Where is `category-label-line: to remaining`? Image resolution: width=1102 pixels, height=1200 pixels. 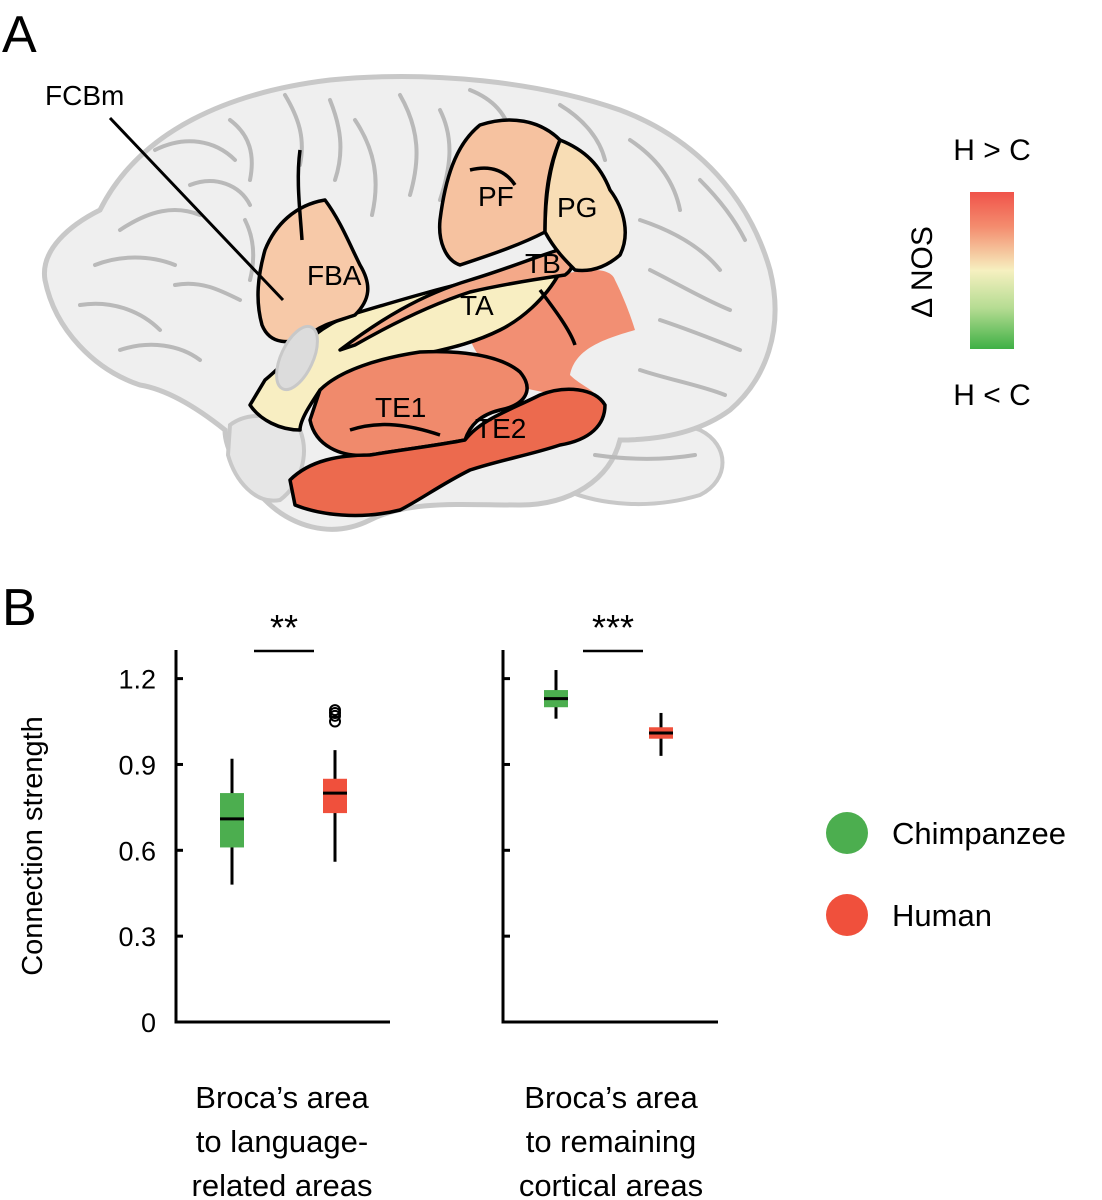
category-label-line: to remaining is located at coordinates (611, 1141).